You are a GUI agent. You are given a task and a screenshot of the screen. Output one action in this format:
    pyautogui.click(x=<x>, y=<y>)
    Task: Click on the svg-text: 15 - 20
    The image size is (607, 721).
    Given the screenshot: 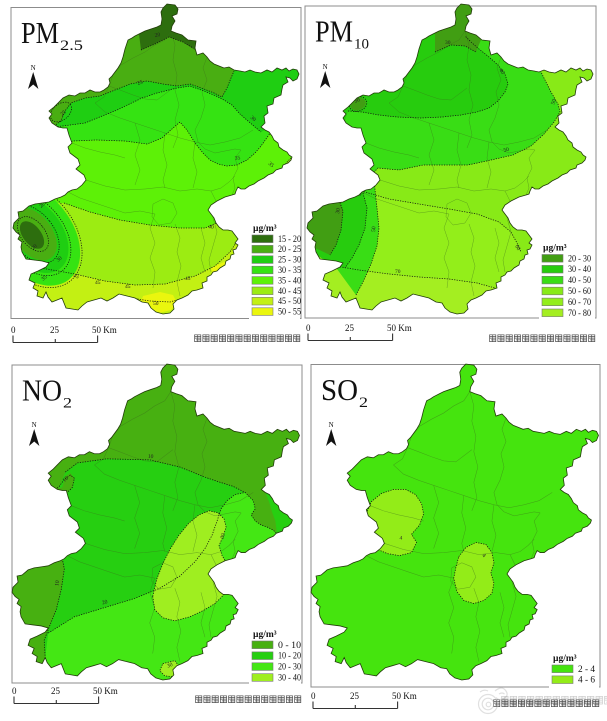 What is the action you would take?
    pyautogui.click(x=289, y=239)
    